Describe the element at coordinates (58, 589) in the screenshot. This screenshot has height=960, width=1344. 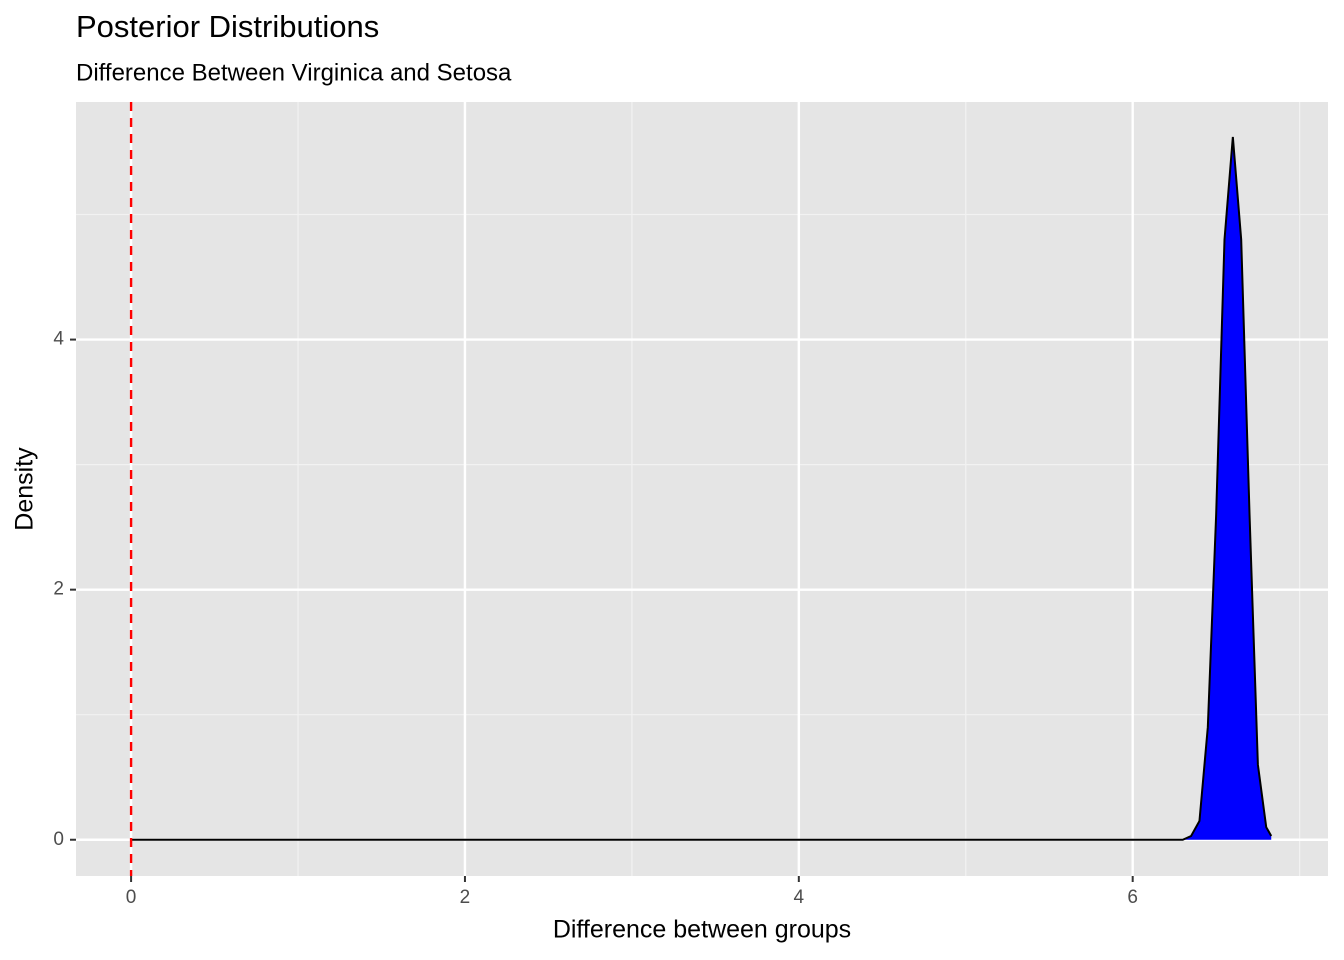
I see `y-tick-label: 2` at that location.